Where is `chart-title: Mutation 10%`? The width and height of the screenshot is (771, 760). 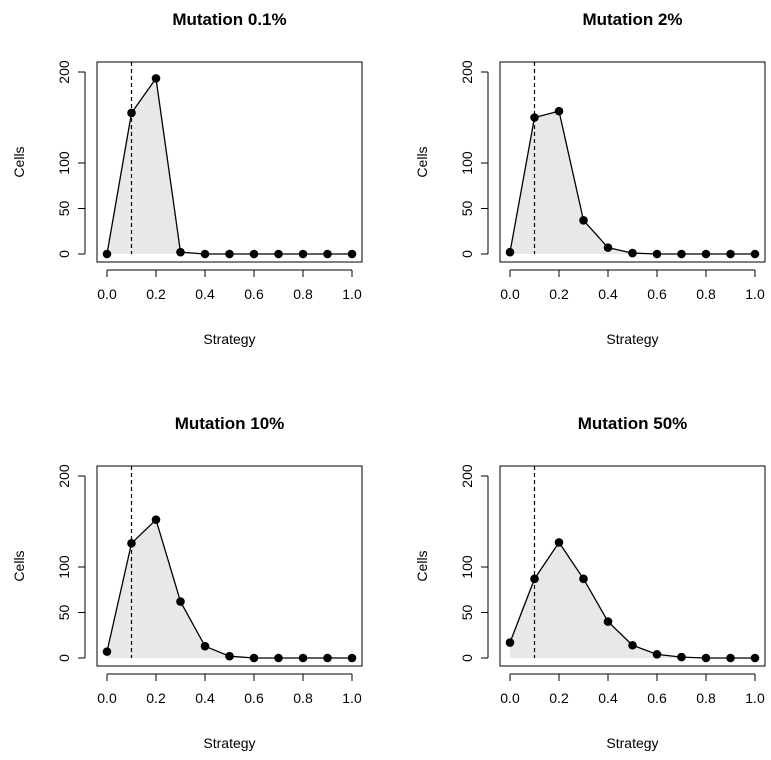
chart-title: Mutation 10% is located at coordinates (230, 423).